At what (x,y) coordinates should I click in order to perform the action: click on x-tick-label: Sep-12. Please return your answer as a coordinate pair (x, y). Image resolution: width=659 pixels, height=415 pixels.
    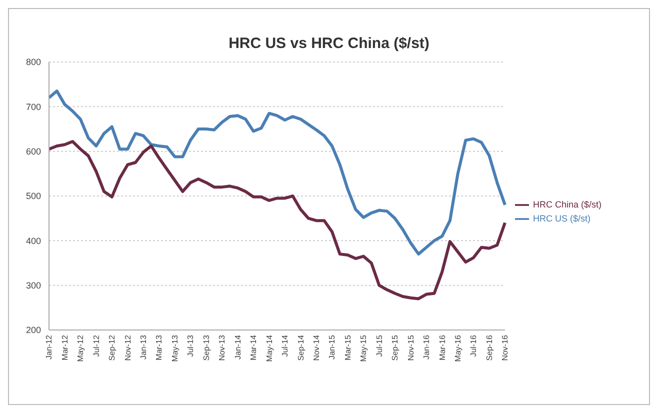
    Looking at the image, I should click on (112, 347).